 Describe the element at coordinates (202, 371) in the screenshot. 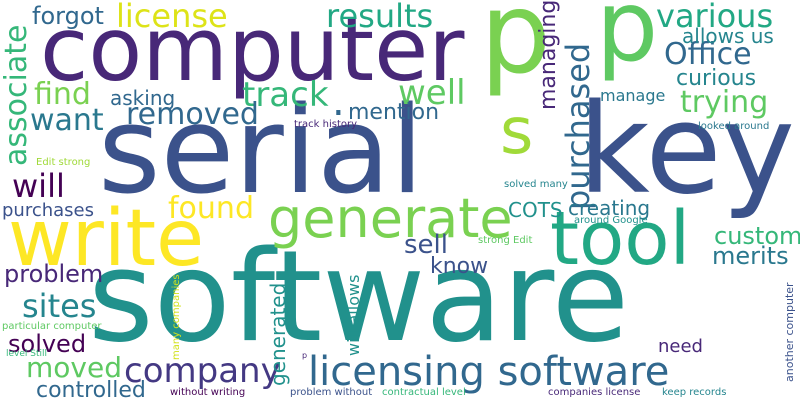

I see `word-company: company` at that location.